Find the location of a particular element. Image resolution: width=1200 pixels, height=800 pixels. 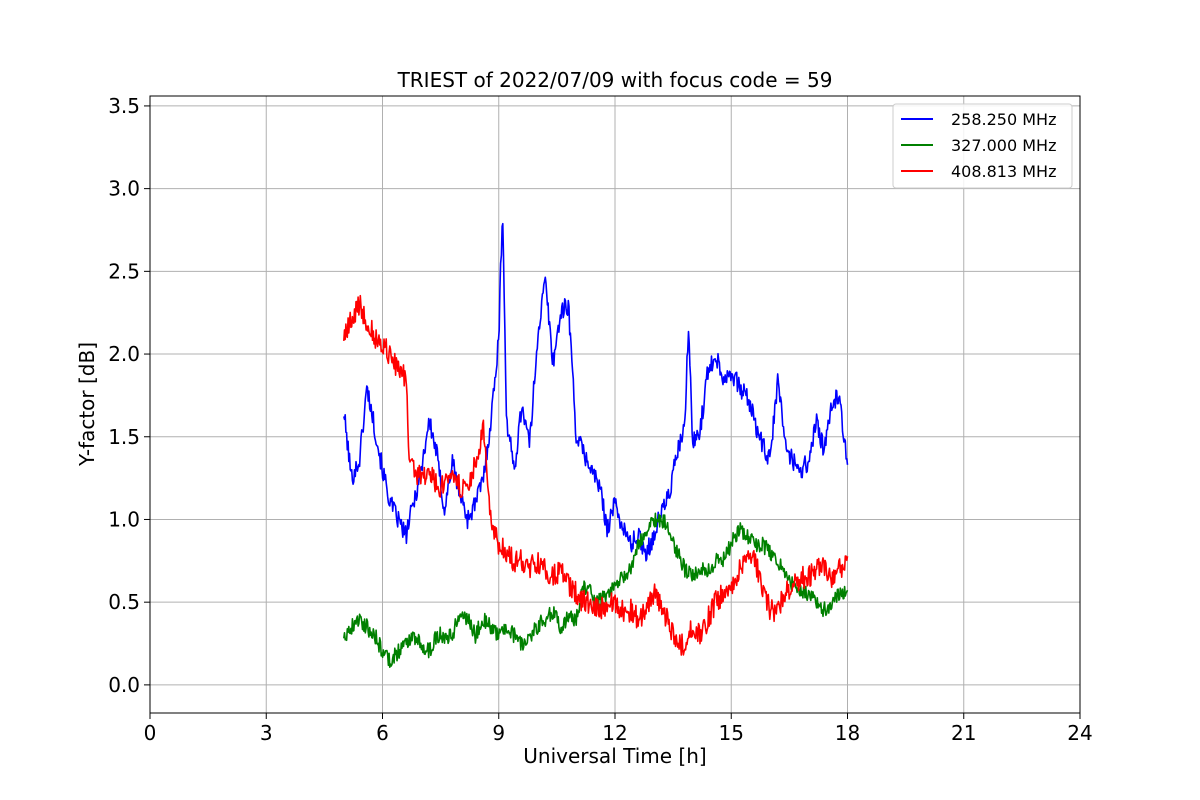

x-tick-label: 0 is located at coordinates (150, 733).